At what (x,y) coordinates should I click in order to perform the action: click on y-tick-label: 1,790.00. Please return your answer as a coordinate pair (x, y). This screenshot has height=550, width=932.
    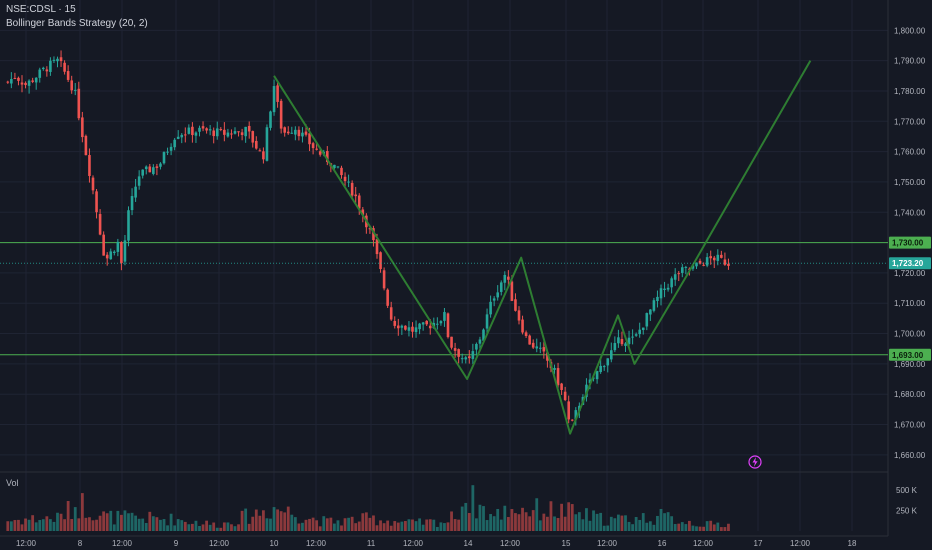
    Looking at the image, I should click on (910, 61).